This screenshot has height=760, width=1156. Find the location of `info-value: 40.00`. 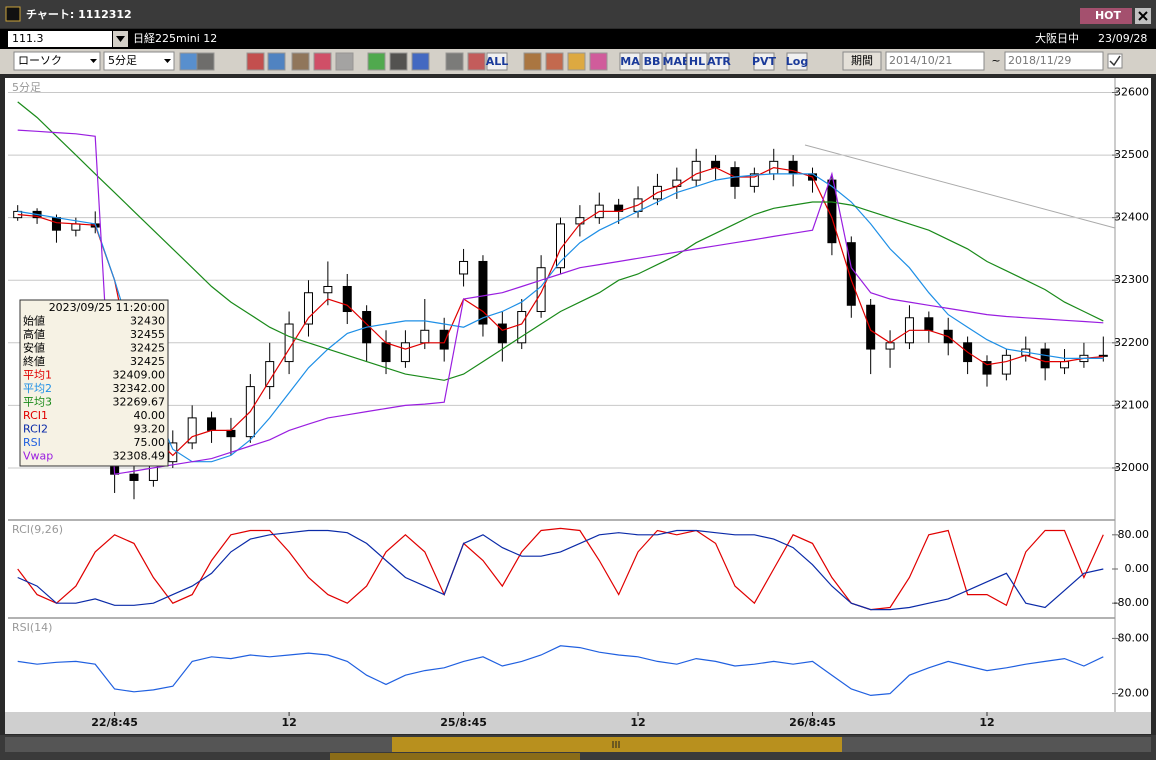

info-value: 40.00 is located at coordinates (150, 415).